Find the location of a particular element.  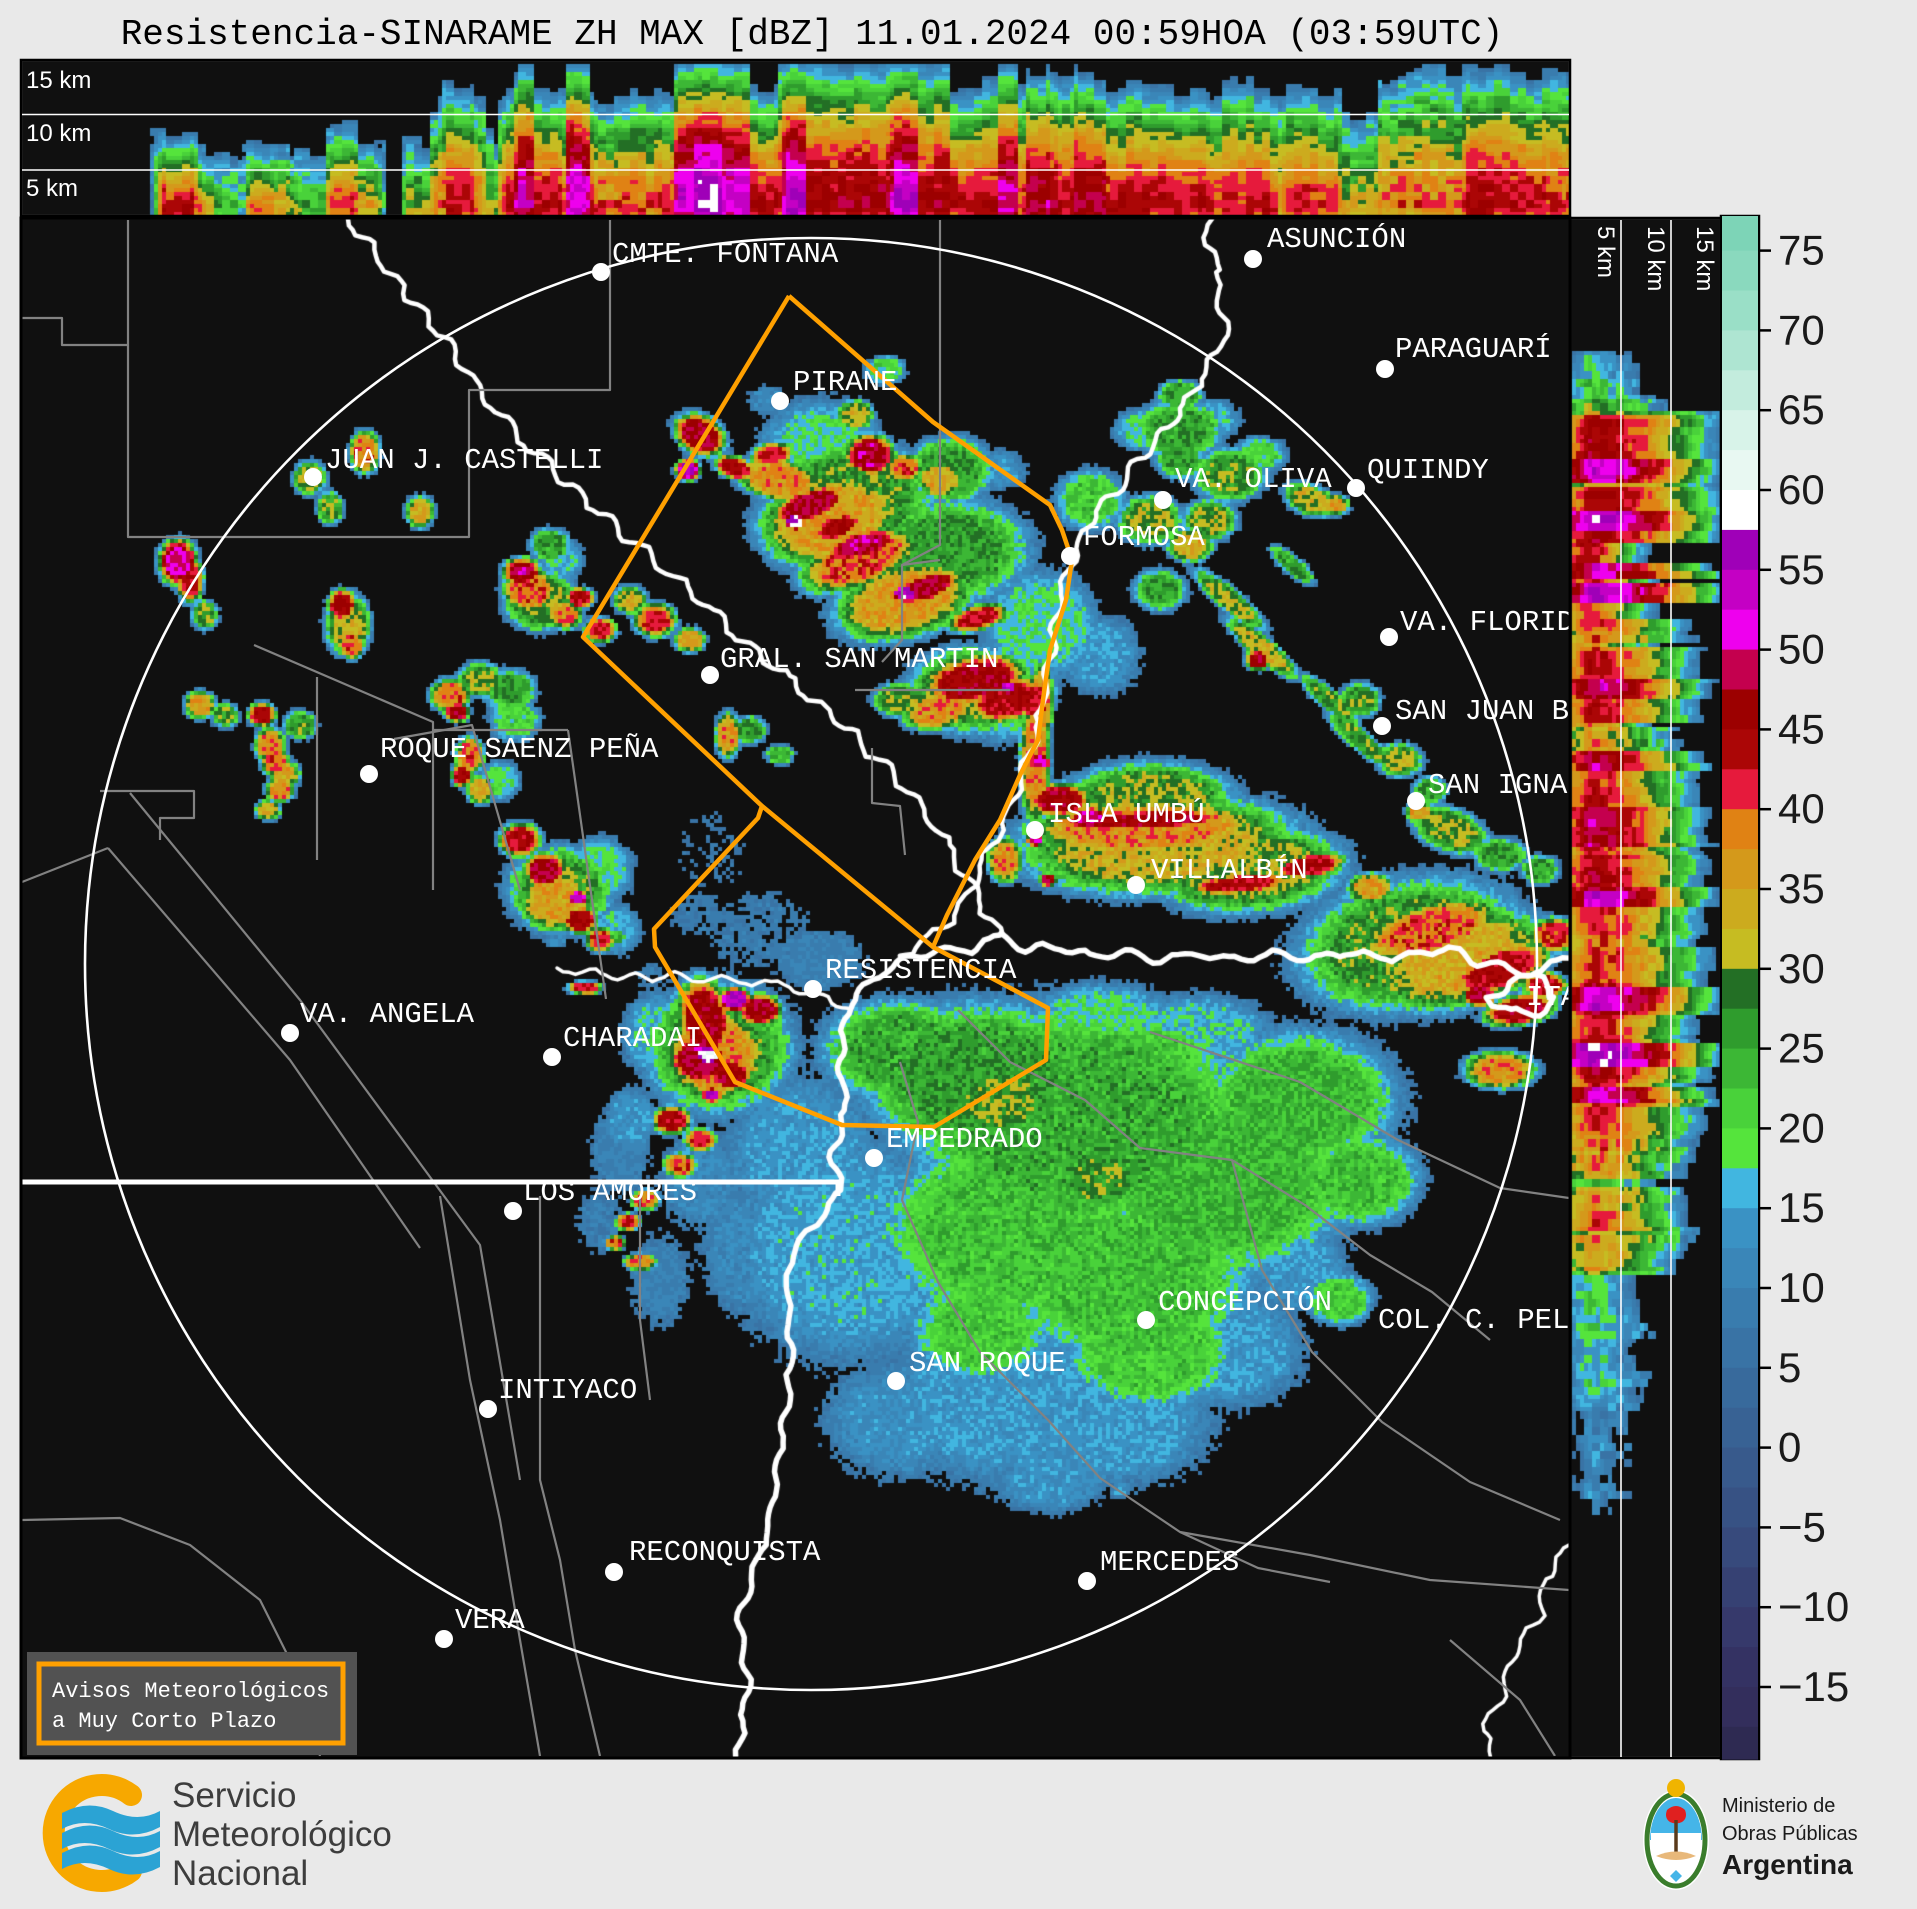

svg-text: EMPEDRADO is located at coordinates (964, 1139).